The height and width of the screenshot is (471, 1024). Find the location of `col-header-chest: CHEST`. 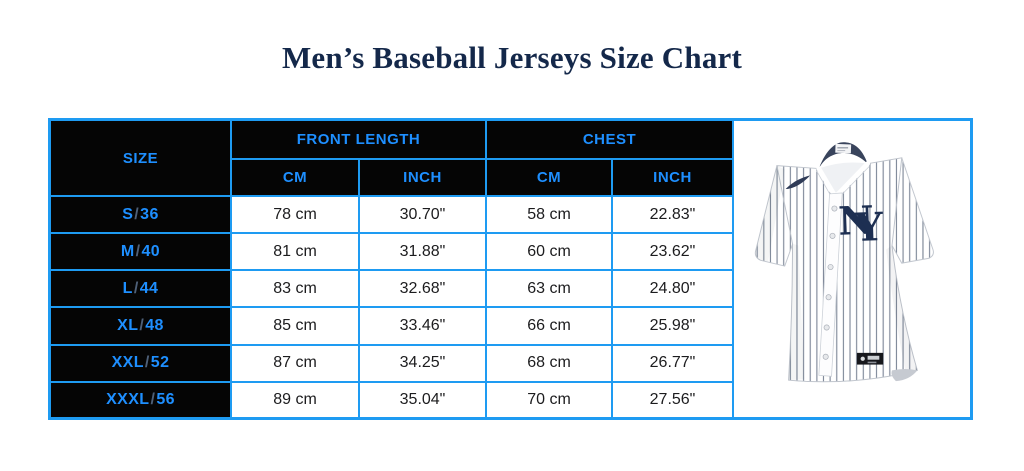

col-header-chest: CHEST is located at coordinates (609, 140).